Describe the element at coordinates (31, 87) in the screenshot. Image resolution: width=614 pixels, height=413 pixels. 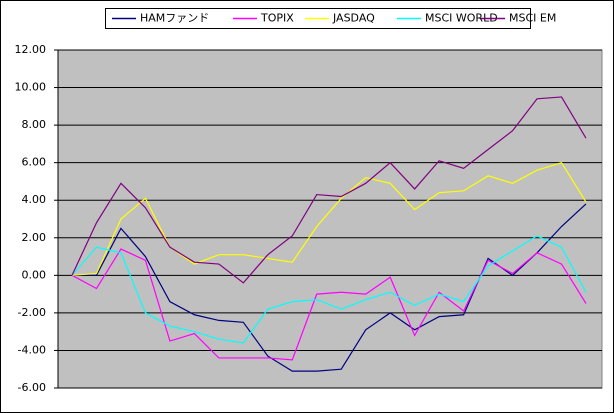
I see `y-tick-label: 10.00` at that location.